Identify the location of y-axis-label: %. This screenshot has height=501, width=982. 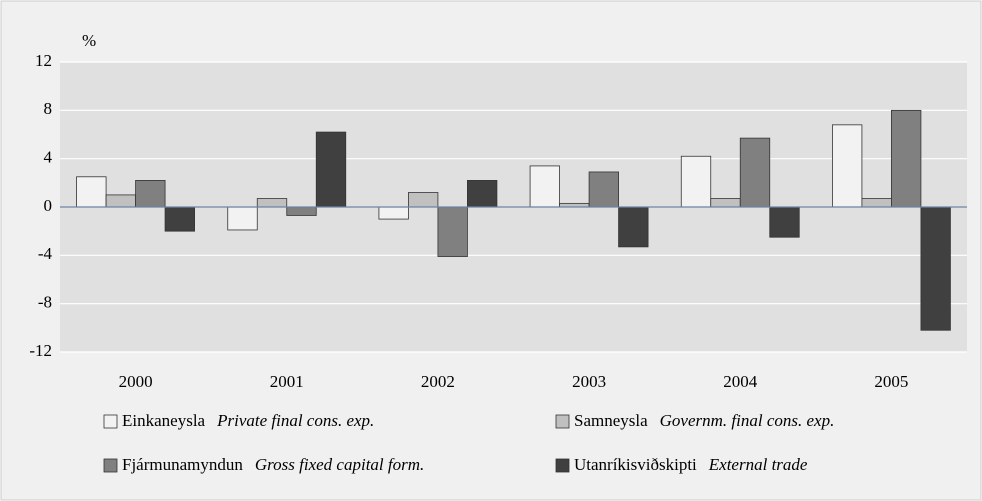
(89, 40).